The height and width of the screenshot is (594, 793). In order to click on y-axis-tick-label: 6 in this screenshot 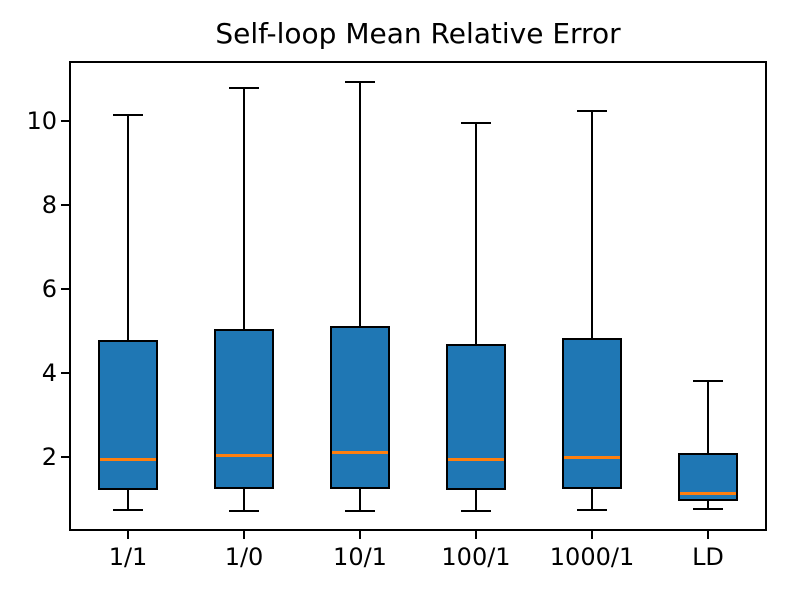, I will do `click(49, 289)`.